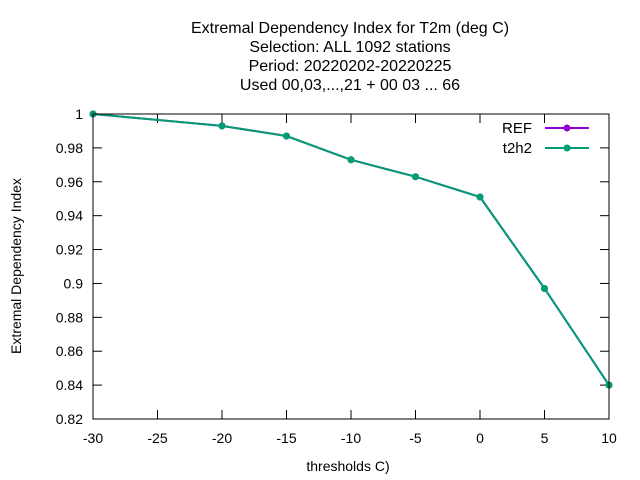 This screenshot has width=640, height=480. I want to click on chart-title-line-4: Used 00,03,...,21 + 00 03 ... 66, so click(350, 85).